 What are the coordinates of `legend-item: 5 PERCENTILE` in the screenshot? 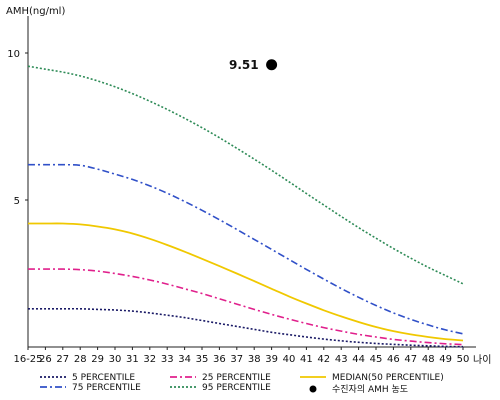 It's located at (87, 378).